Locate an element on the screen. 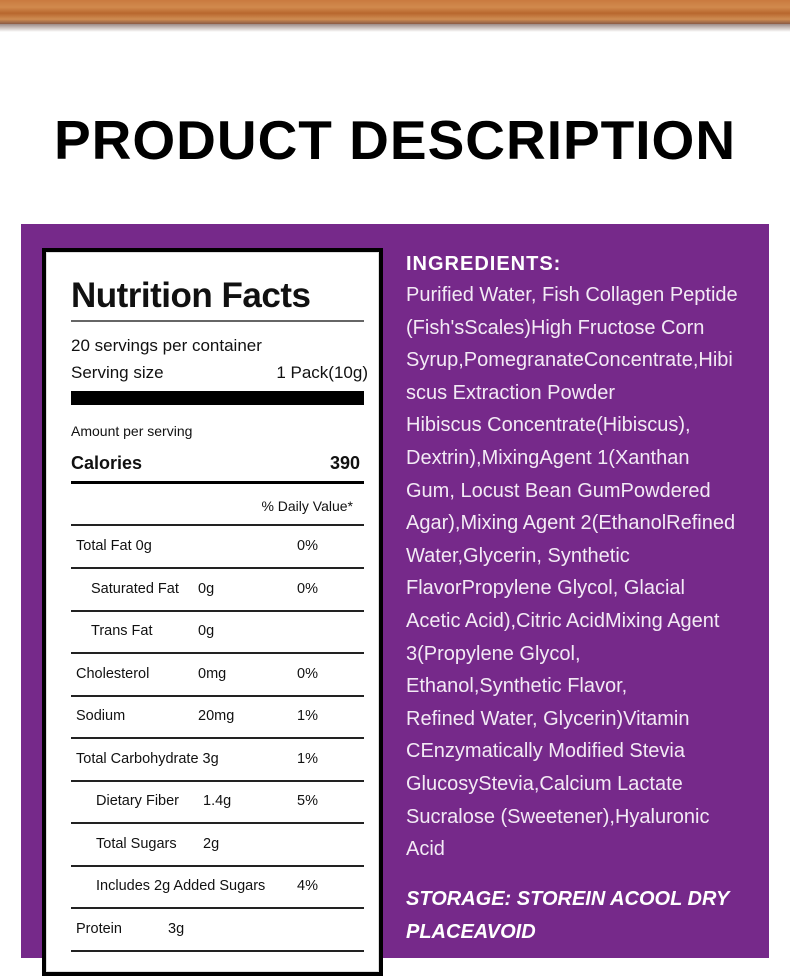 The image size is (790, 976). nutrient-name: Total Carbohydrate 3g is located at coordinates (147, 758).